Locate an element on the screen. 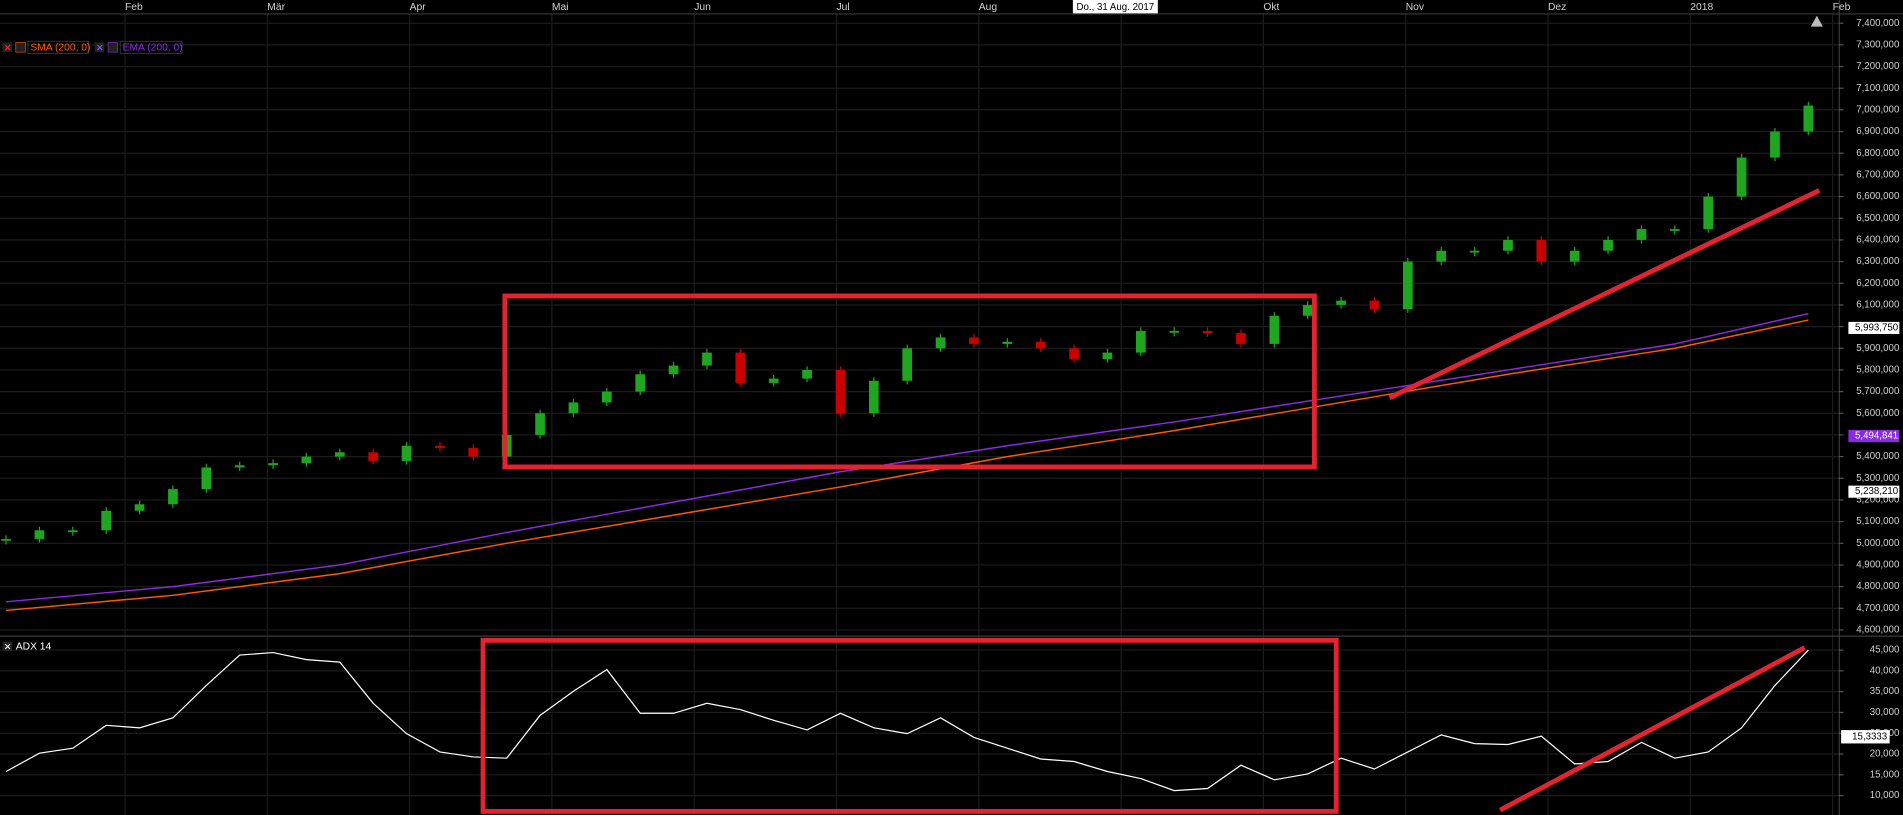 The height and width of the screenshot is (815, 1903). y-tick-label: 5,600,000 is located at coordinates (1878, 413).